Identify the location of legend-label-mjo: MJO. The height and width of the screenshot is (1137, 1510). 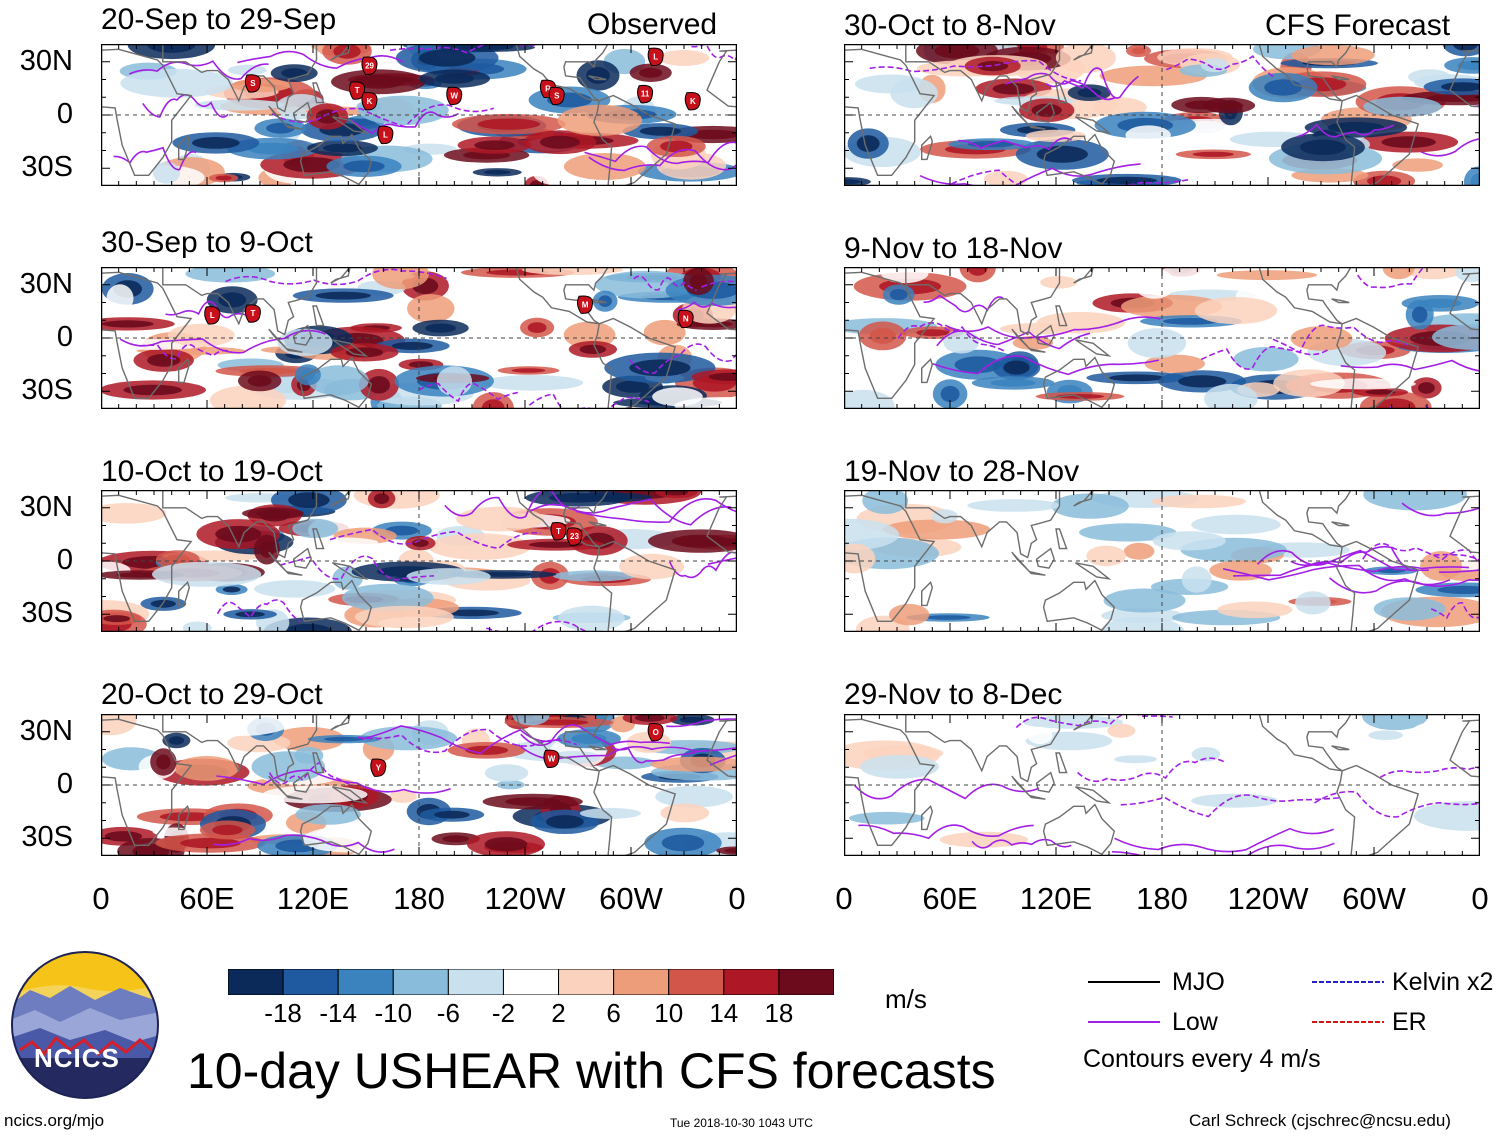
(1198, 982).